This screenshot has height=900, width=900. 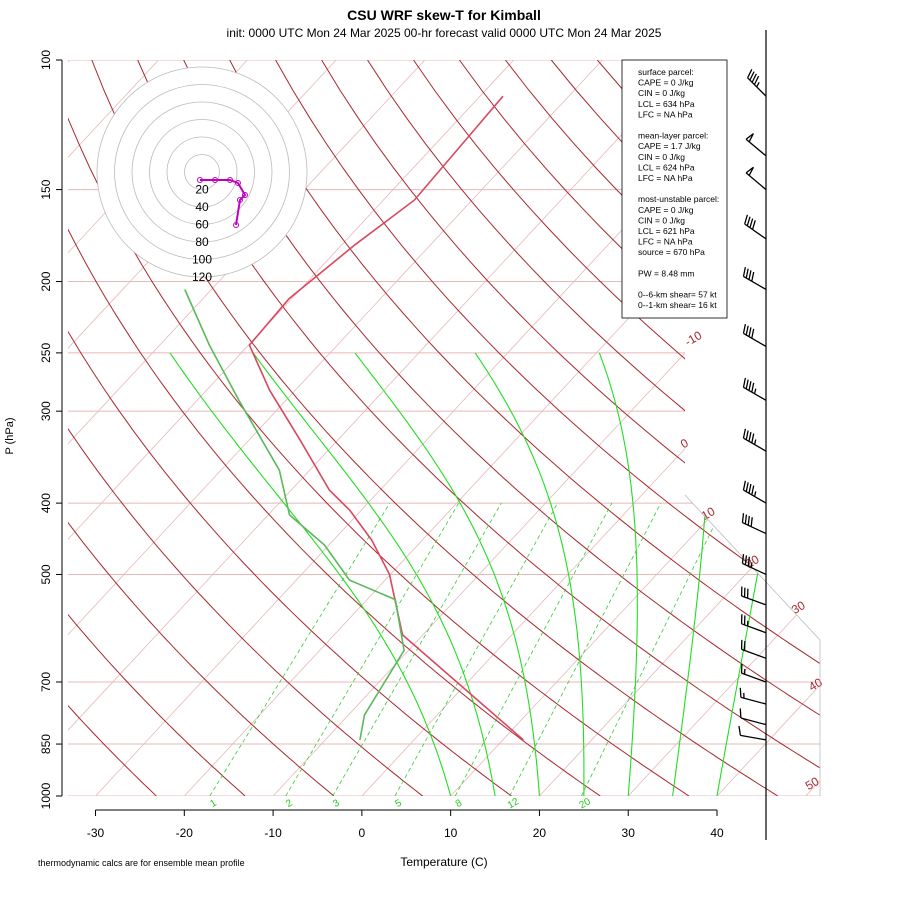 What do you see at coordinates (673, 136) in the screenshot?
I see `stats-text: mean-layer parcel:` at bounding box center [673, 136].